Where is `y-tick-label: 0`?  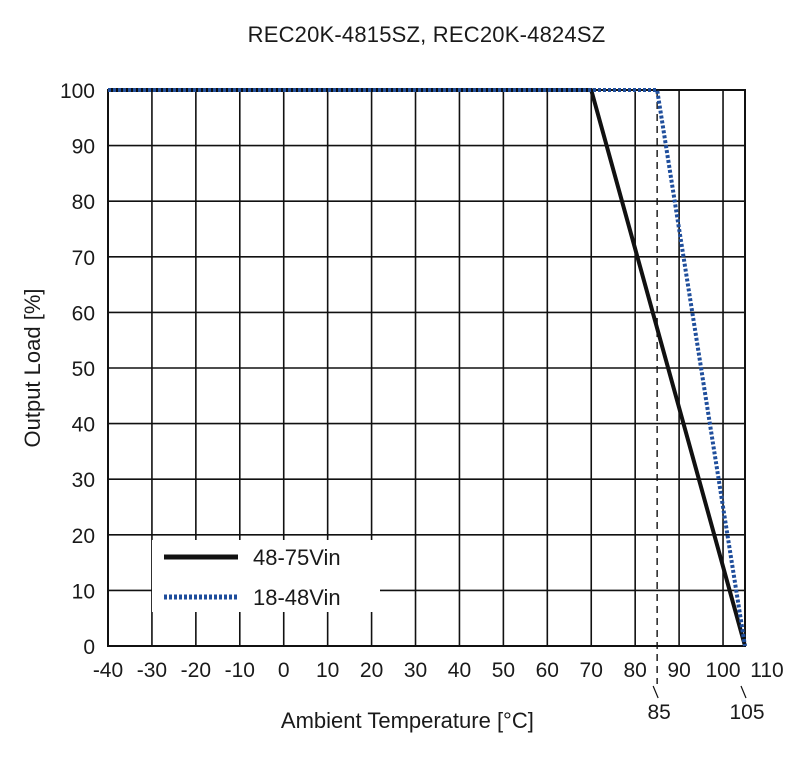
y-tick-label: 0 is located at coordinates (89, 647).